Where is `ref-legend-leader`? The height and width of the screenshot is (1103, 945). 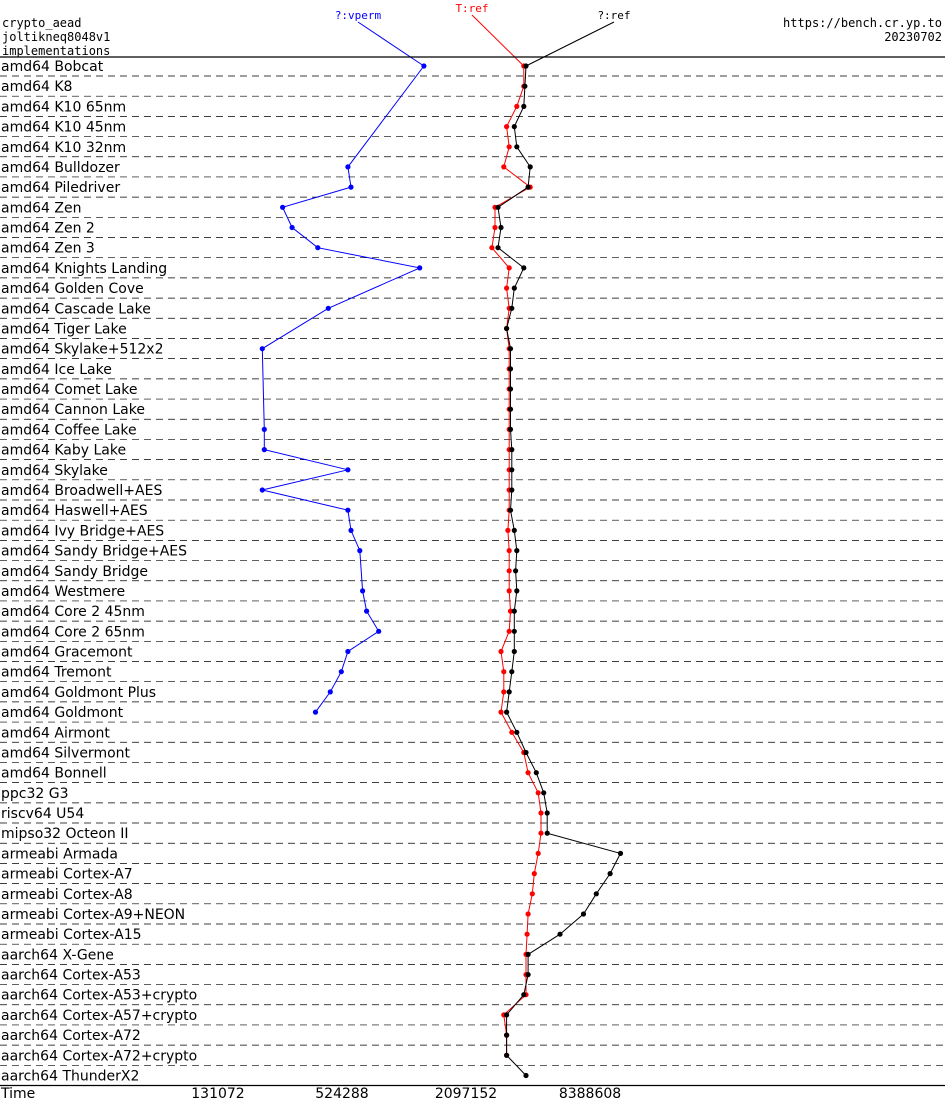
ref-legend-leader is located at coordinates (570, 44).